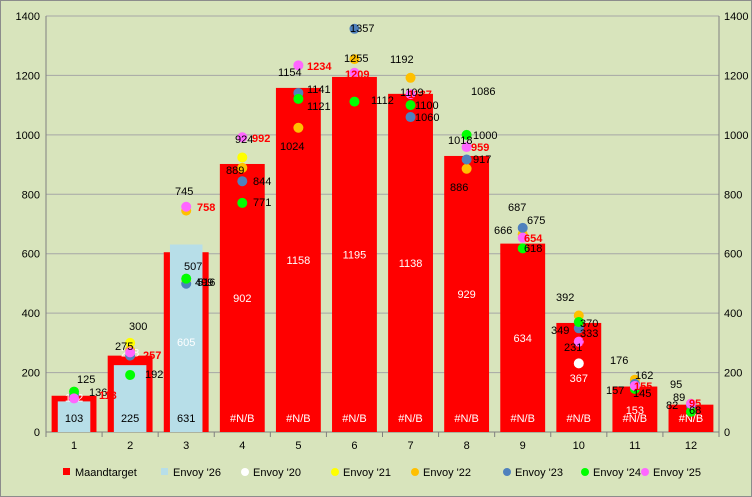 The height and width of the screenshot is (497, 752). I want to click on point-value-label: 1192, so click(402, 60).